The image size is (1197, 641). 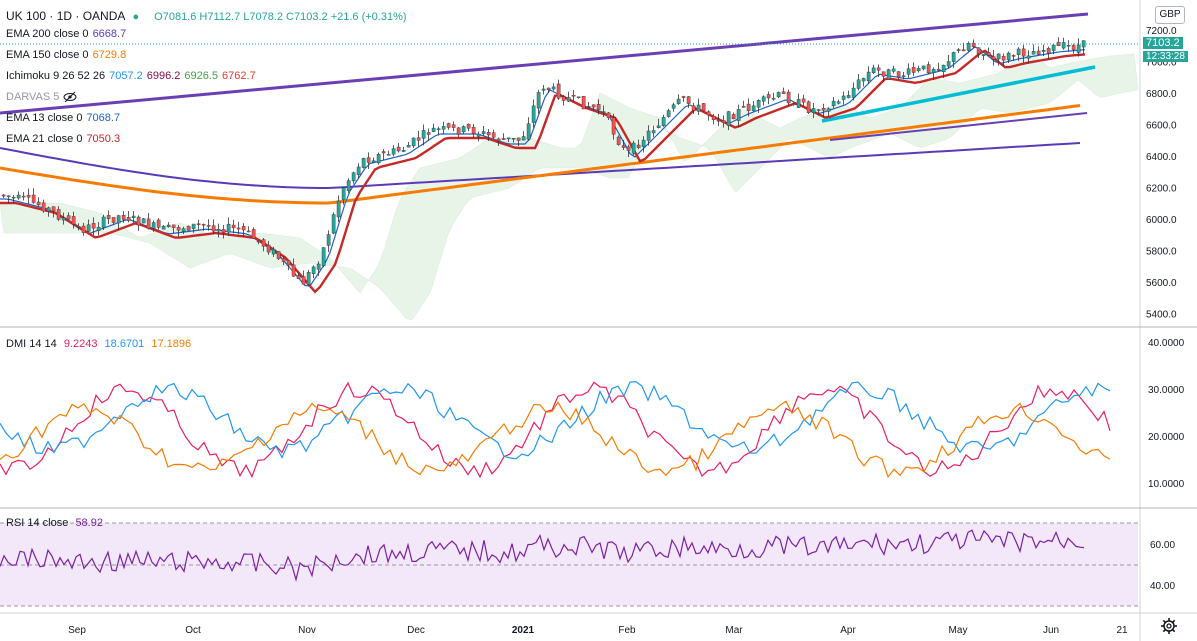 I want to click on indicator-row: DARVAS 5, so click(x=43, y=97).